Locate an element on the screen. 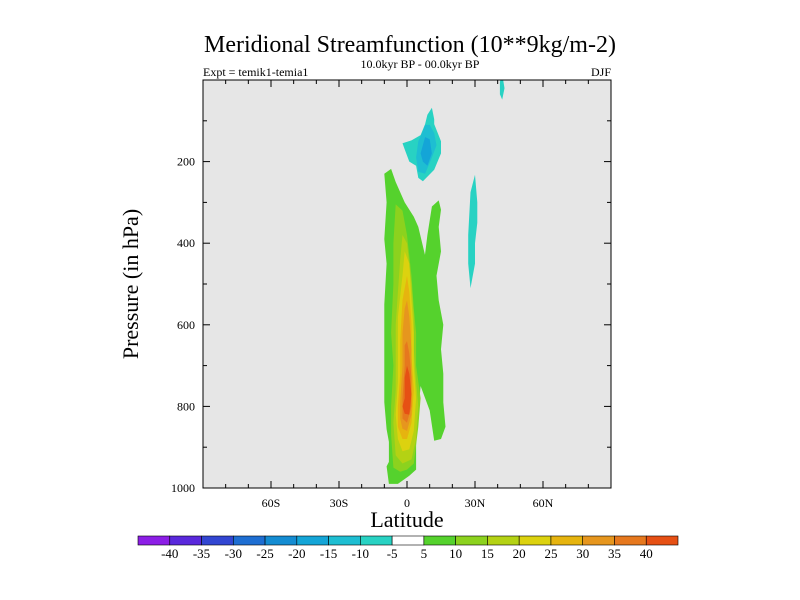 This screenshot has height=600, width=800. colorbar-label: -30 is located at coordinates (233, 553).